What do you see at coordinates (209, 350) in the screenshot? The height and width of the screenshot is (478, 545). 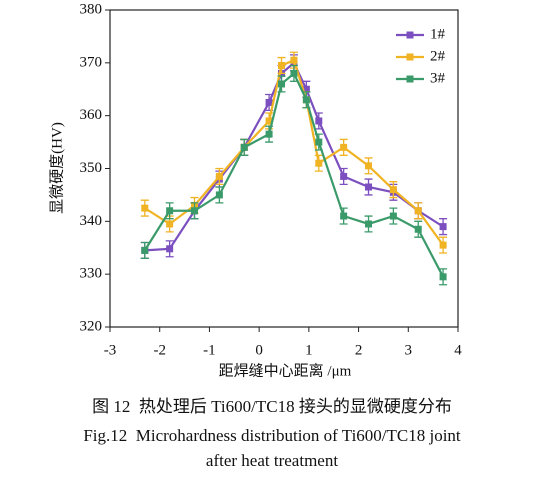 I see `x-tick-label: -1` at bounding box center [209, 350].